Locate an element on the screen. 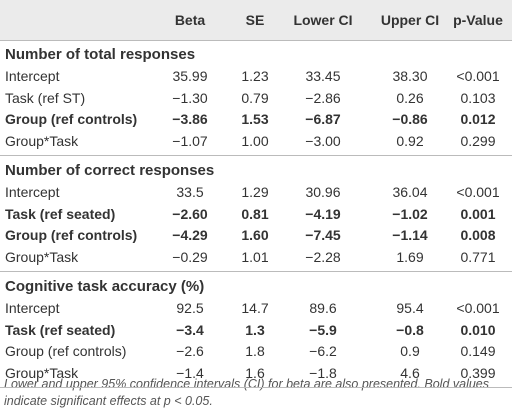 The width and height of the screenshot is (512, 412). value-cell: −1.14 is located at coordinates (410, 235).